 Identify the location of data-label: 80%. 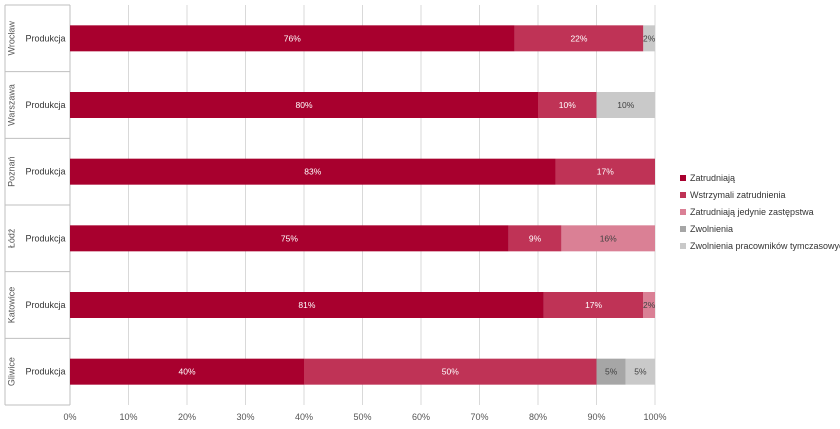
(303, 105).